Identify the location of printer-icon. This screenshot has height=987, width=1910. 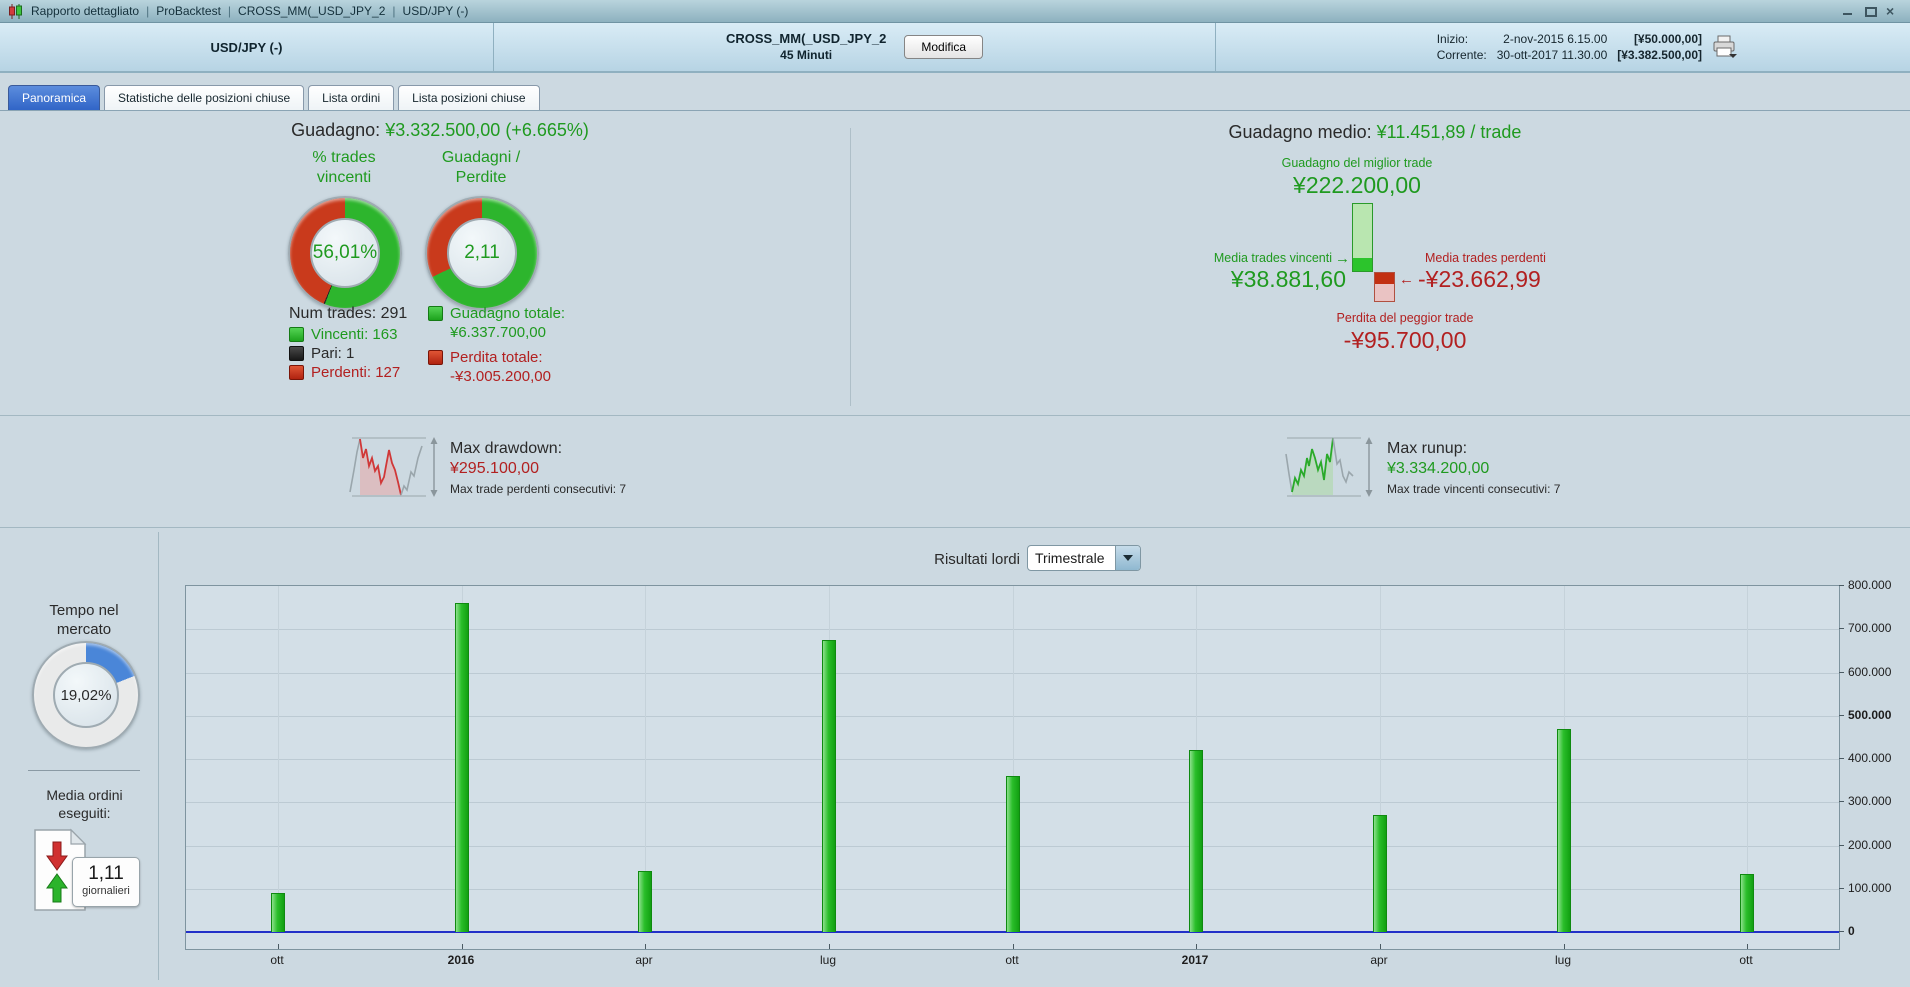
(1725, 47).